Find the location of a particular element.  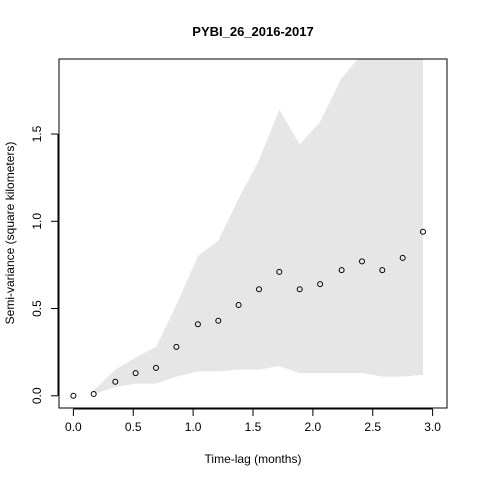

x-tick-label: 1.5 is located at coordinates (253, 427).